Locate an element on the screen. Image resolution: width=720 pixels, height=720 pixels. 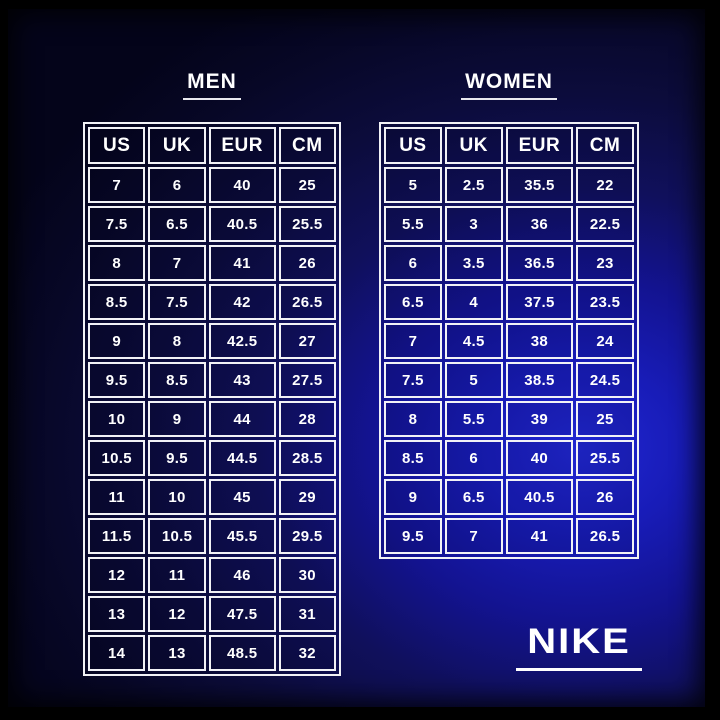
size-cell: 11 is located at coordinates (117, 497).